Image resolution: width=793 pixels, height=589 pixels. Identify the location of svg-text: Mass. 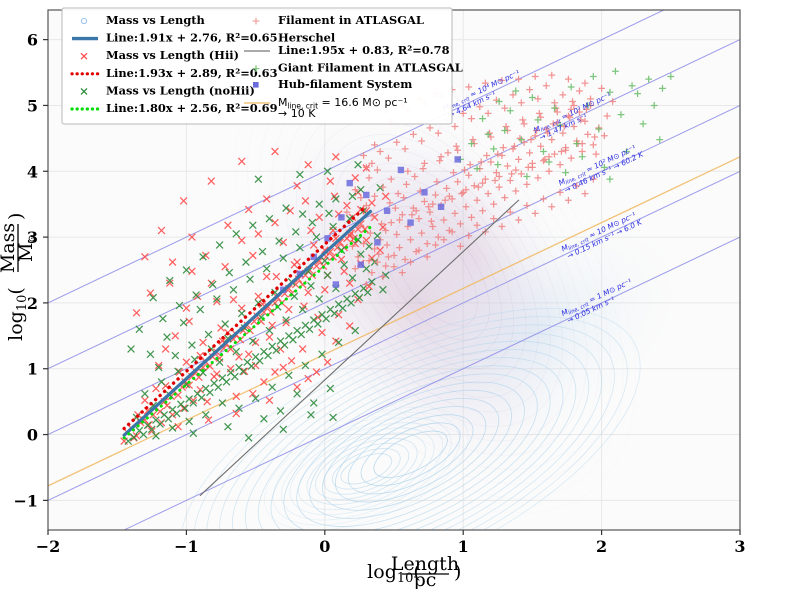
(9, 248).